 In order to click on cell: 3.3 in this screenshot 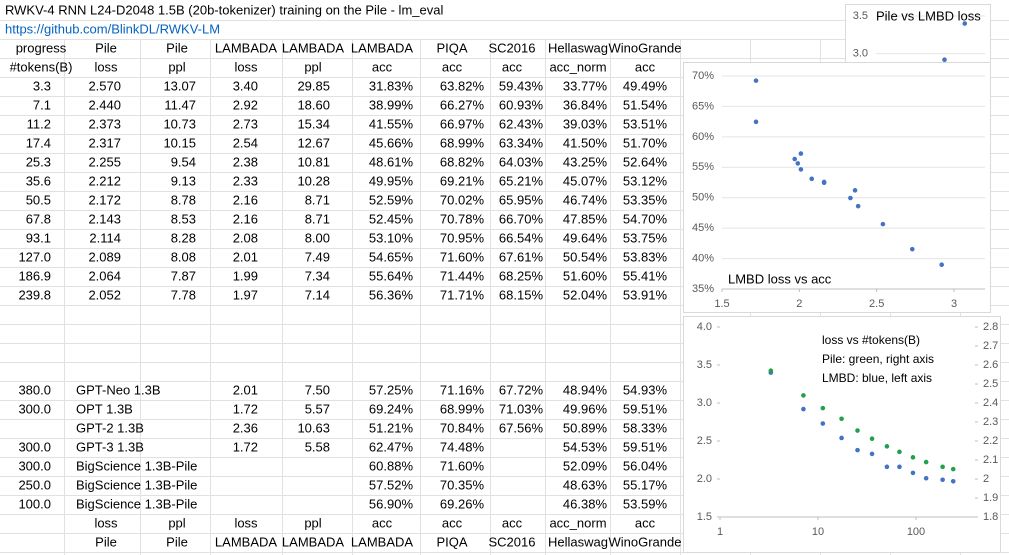, I will do `click(42, 85)`.